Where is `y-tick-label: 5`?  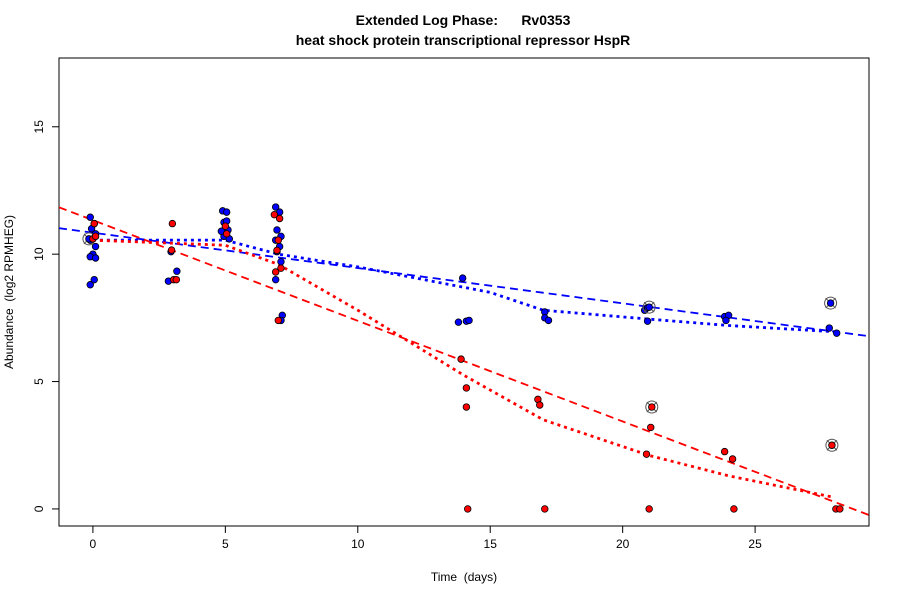 y-tick-label: 5 is located at coordinates (39, 381).